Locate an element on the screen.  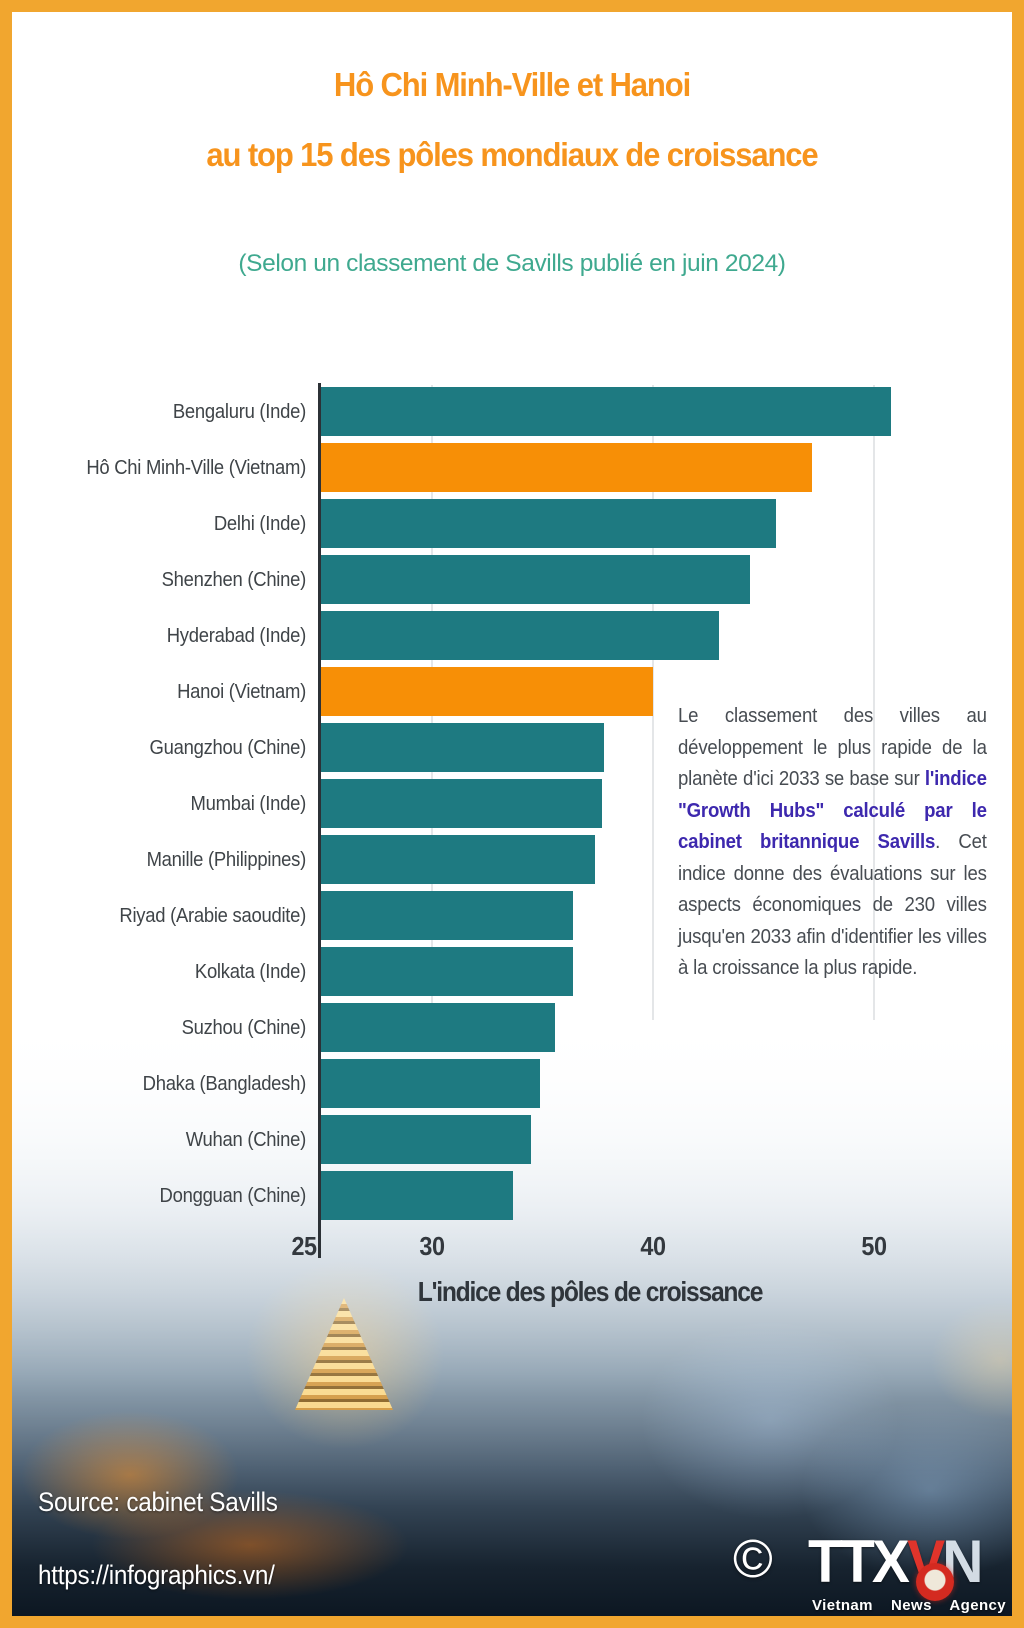
category-label: Kolkata (Inde) is located at coordinates (250, 971).